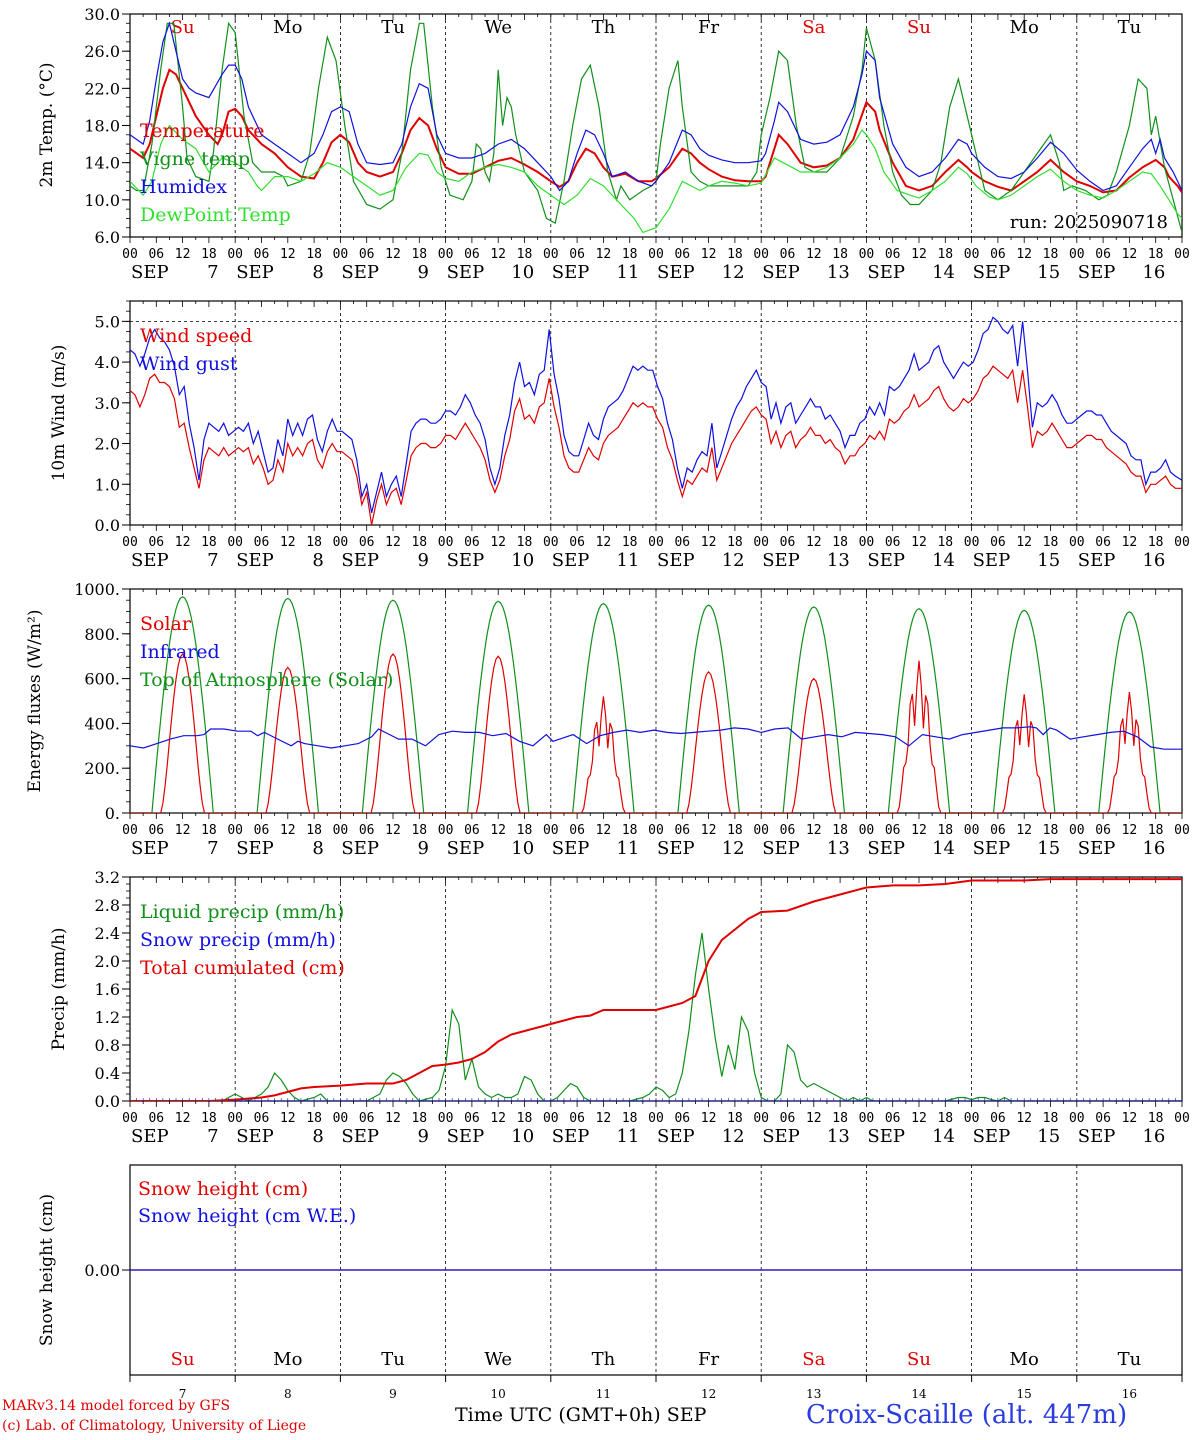  Describe the element at coordinates (498, 27) in the screenshot. I see `weekday-label: We` at that location.